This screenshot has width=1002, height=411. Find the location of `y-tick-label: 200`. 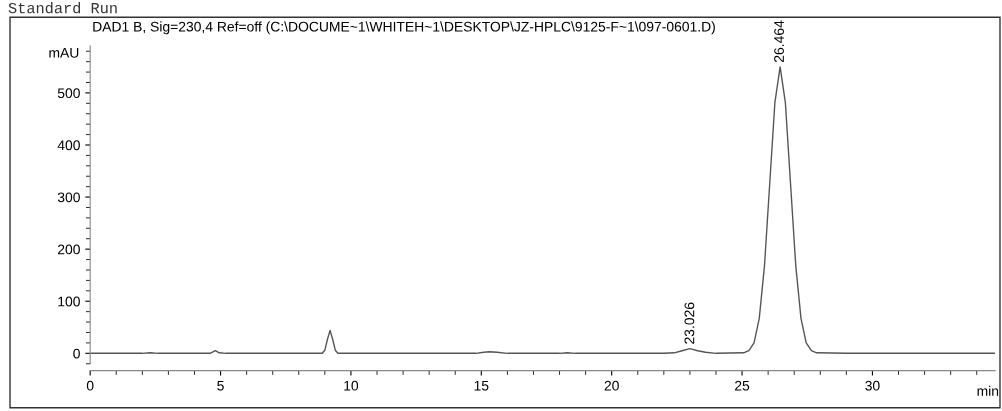

y-tick-label: 200 is located at coordinates (68, 249).